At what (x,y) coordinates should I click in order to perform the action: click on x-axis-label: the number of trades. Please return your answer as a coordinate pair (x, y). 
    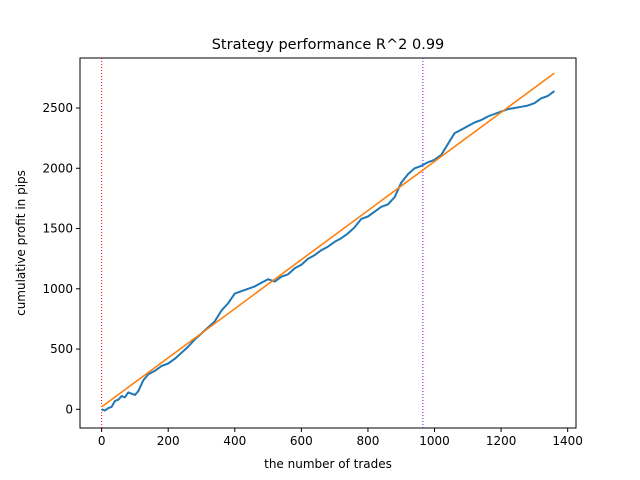
    Looking at the image, I should click on (328, 464).